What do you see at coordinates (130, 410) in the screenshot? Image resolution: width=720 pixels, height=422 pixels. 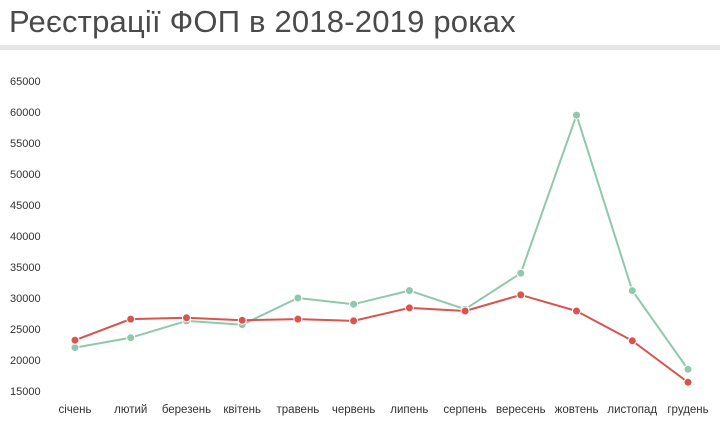 I see `x-tick-label: лютий` at bounding box center [130, 410].